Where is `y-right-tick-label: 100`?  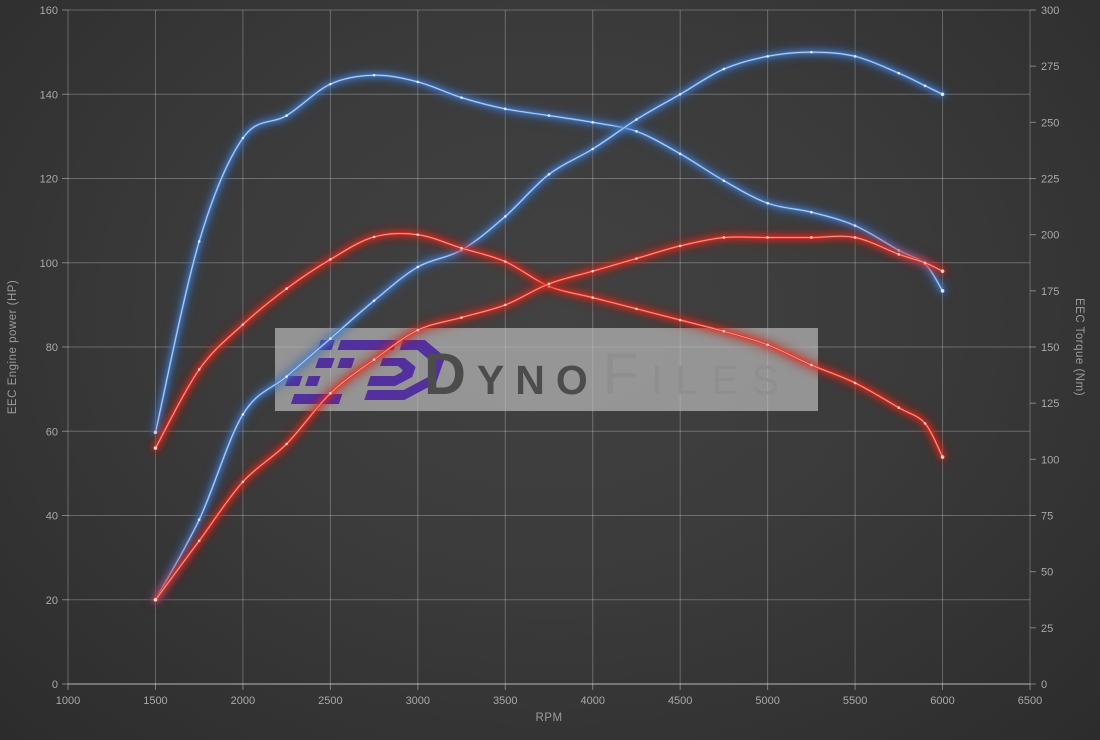 y-right-tick-label: 100 is located at coordinates (1050, 460).